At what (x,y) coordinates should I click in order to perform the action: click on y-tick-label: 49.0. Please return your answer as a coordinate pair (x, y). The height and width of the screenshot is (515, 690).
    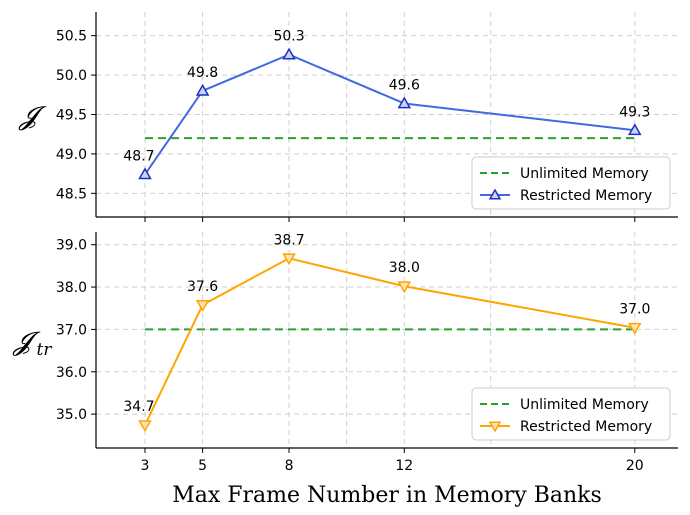
    Looking at the image, I should click on (71, 155).